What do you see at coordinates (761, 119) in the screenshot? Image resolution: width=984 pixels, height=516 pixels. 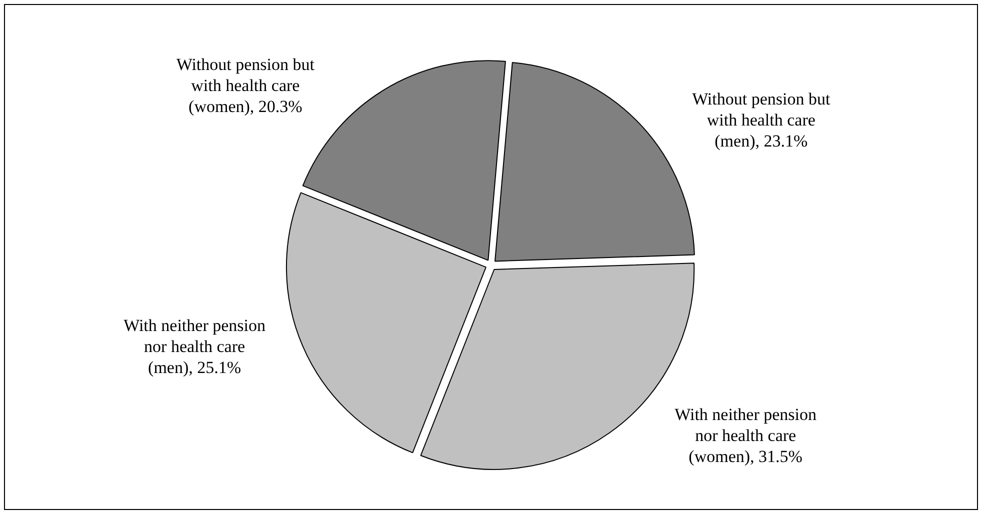 I see `slice-label: Without pension but with health care (men), 23.1%` at bounding box center [761, 119].